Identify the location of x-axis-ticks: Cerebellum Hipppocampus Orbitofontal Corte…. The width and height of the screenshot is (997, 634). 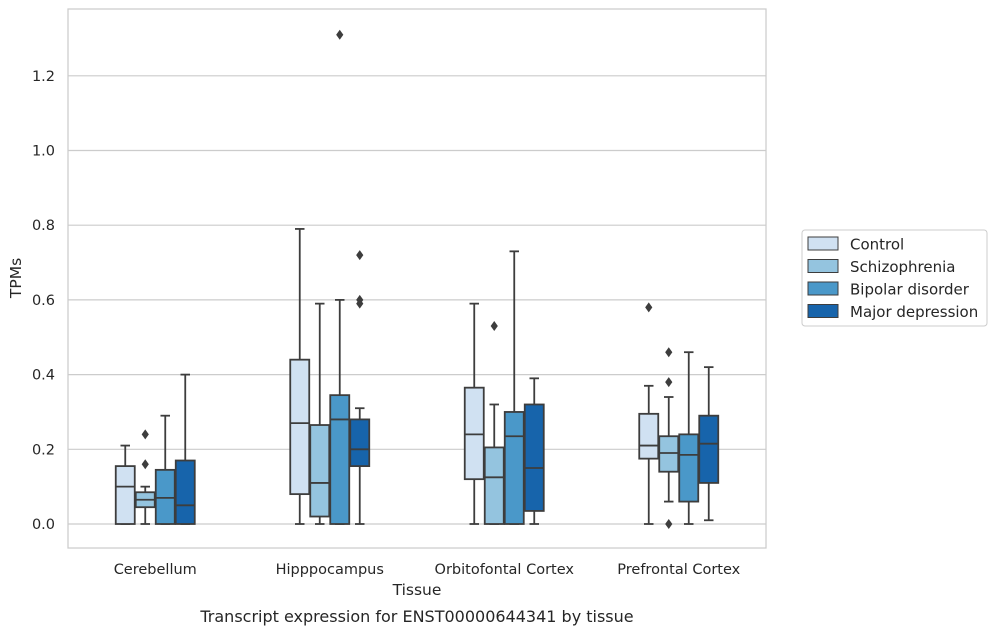
(427, 570).